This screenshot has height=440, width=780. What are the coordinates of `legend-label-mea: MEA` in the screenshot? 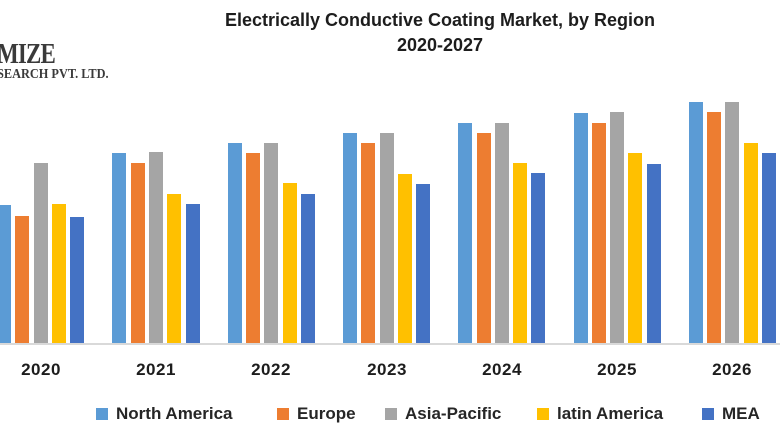 It's located at (741, 413).